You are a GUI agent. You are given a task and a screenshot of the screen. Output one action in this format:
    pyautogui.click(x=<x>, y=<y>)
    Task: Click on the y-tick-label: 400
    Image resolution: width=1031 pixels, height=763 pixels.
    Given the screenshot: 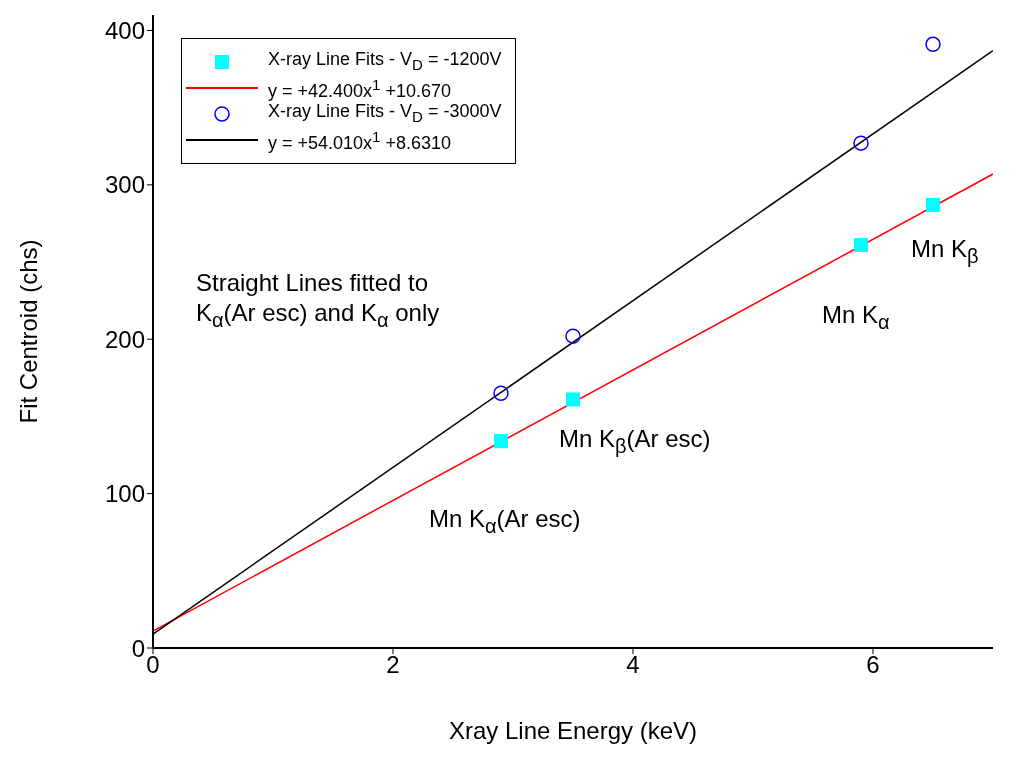 What is the action you would take?
    pyautogui.click(x=124, y=30)
    